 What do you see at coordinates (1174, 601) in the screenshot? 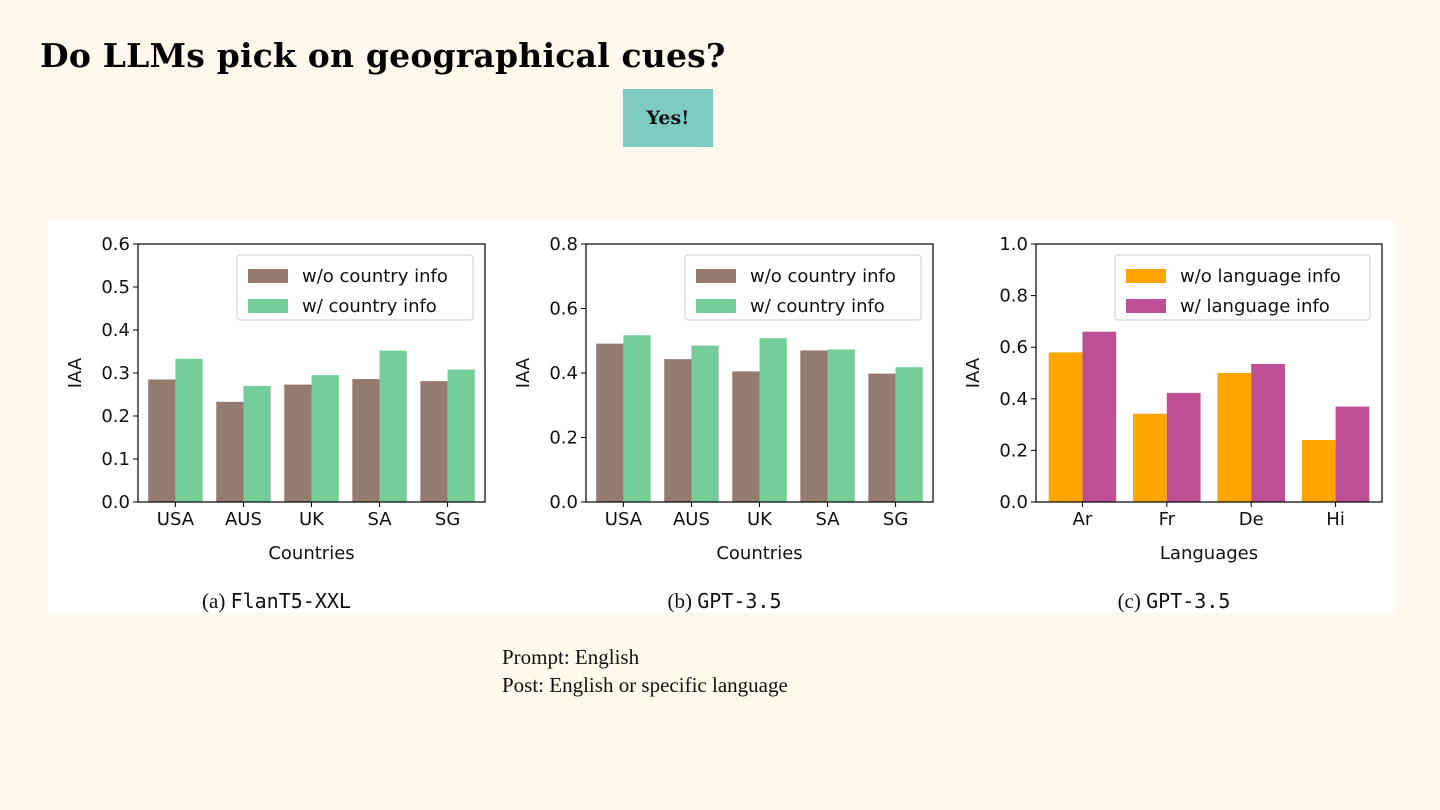
I see `subfigure-caption: (c) GPT-3.5` at bounding box center [1174, 601].